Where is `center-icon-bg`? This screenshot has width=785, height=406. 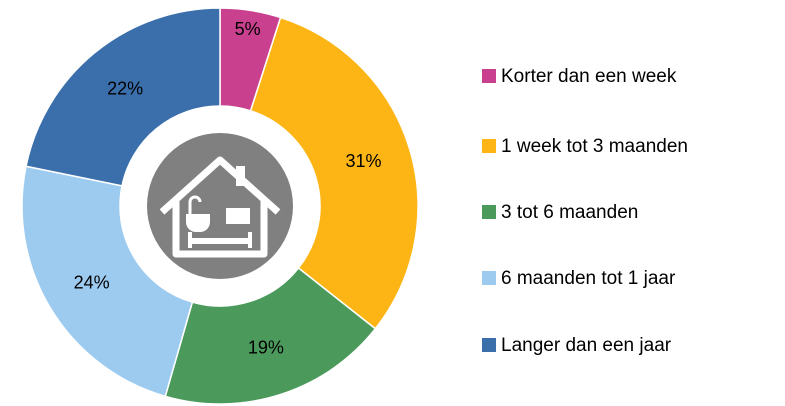 center-icon-bg is located at coordinates (220, 206).